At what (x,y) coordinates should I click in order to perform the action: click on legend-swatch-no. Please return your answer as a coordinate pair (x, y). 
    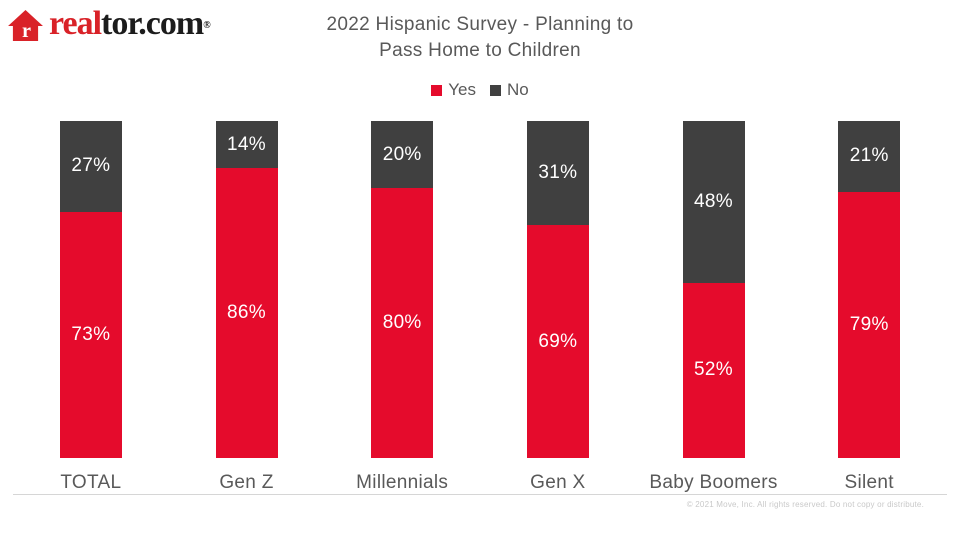
    Looking at the image, I should click on (495, 90).